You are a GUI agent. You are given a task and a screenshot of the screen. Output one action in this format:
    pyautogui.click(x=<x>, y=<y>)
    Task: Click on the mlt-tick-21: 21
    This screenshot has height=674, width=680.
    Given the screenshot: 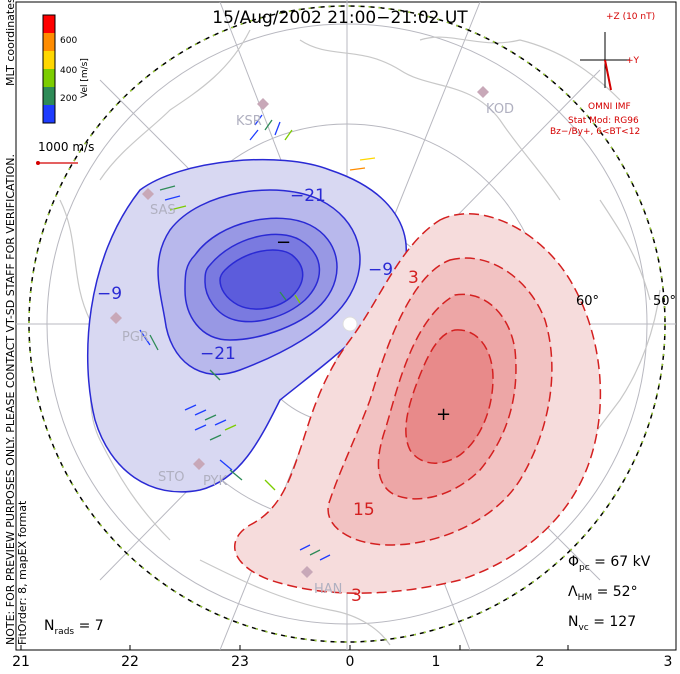 What is the action you would take?
    pyautogui.click(x=21, y=662)
    